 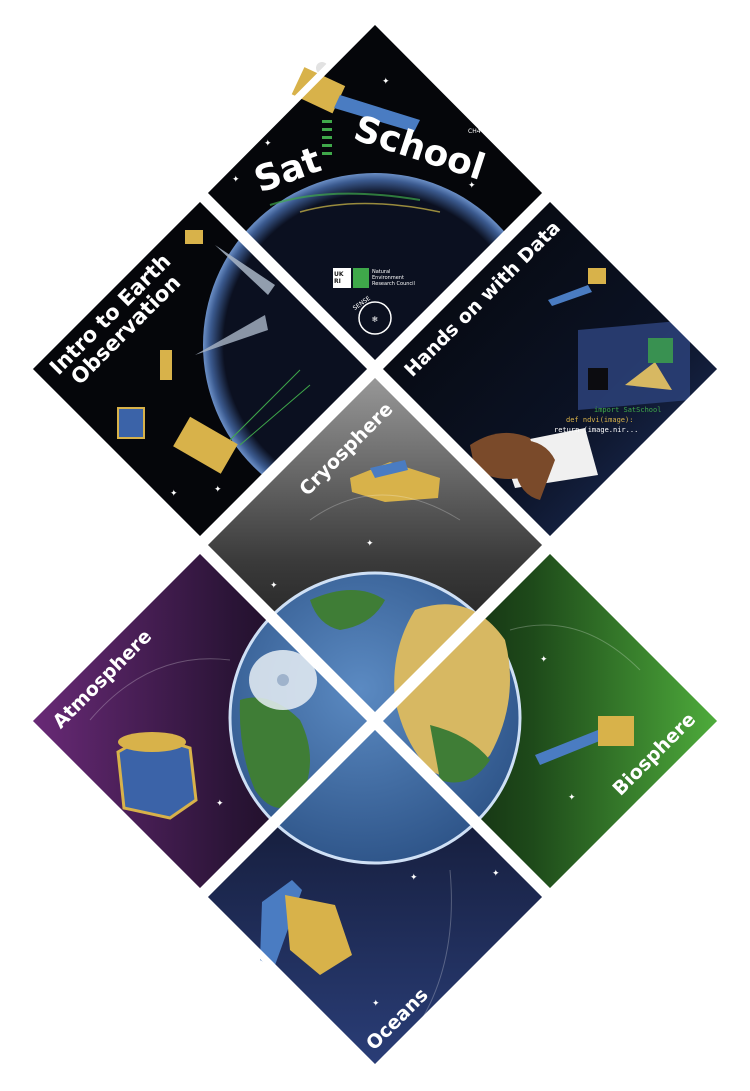 What do you see at coordinates (339, 278) in the screenshot?
I see `ukri-text: UK RI` at bounding box center [339, 278].